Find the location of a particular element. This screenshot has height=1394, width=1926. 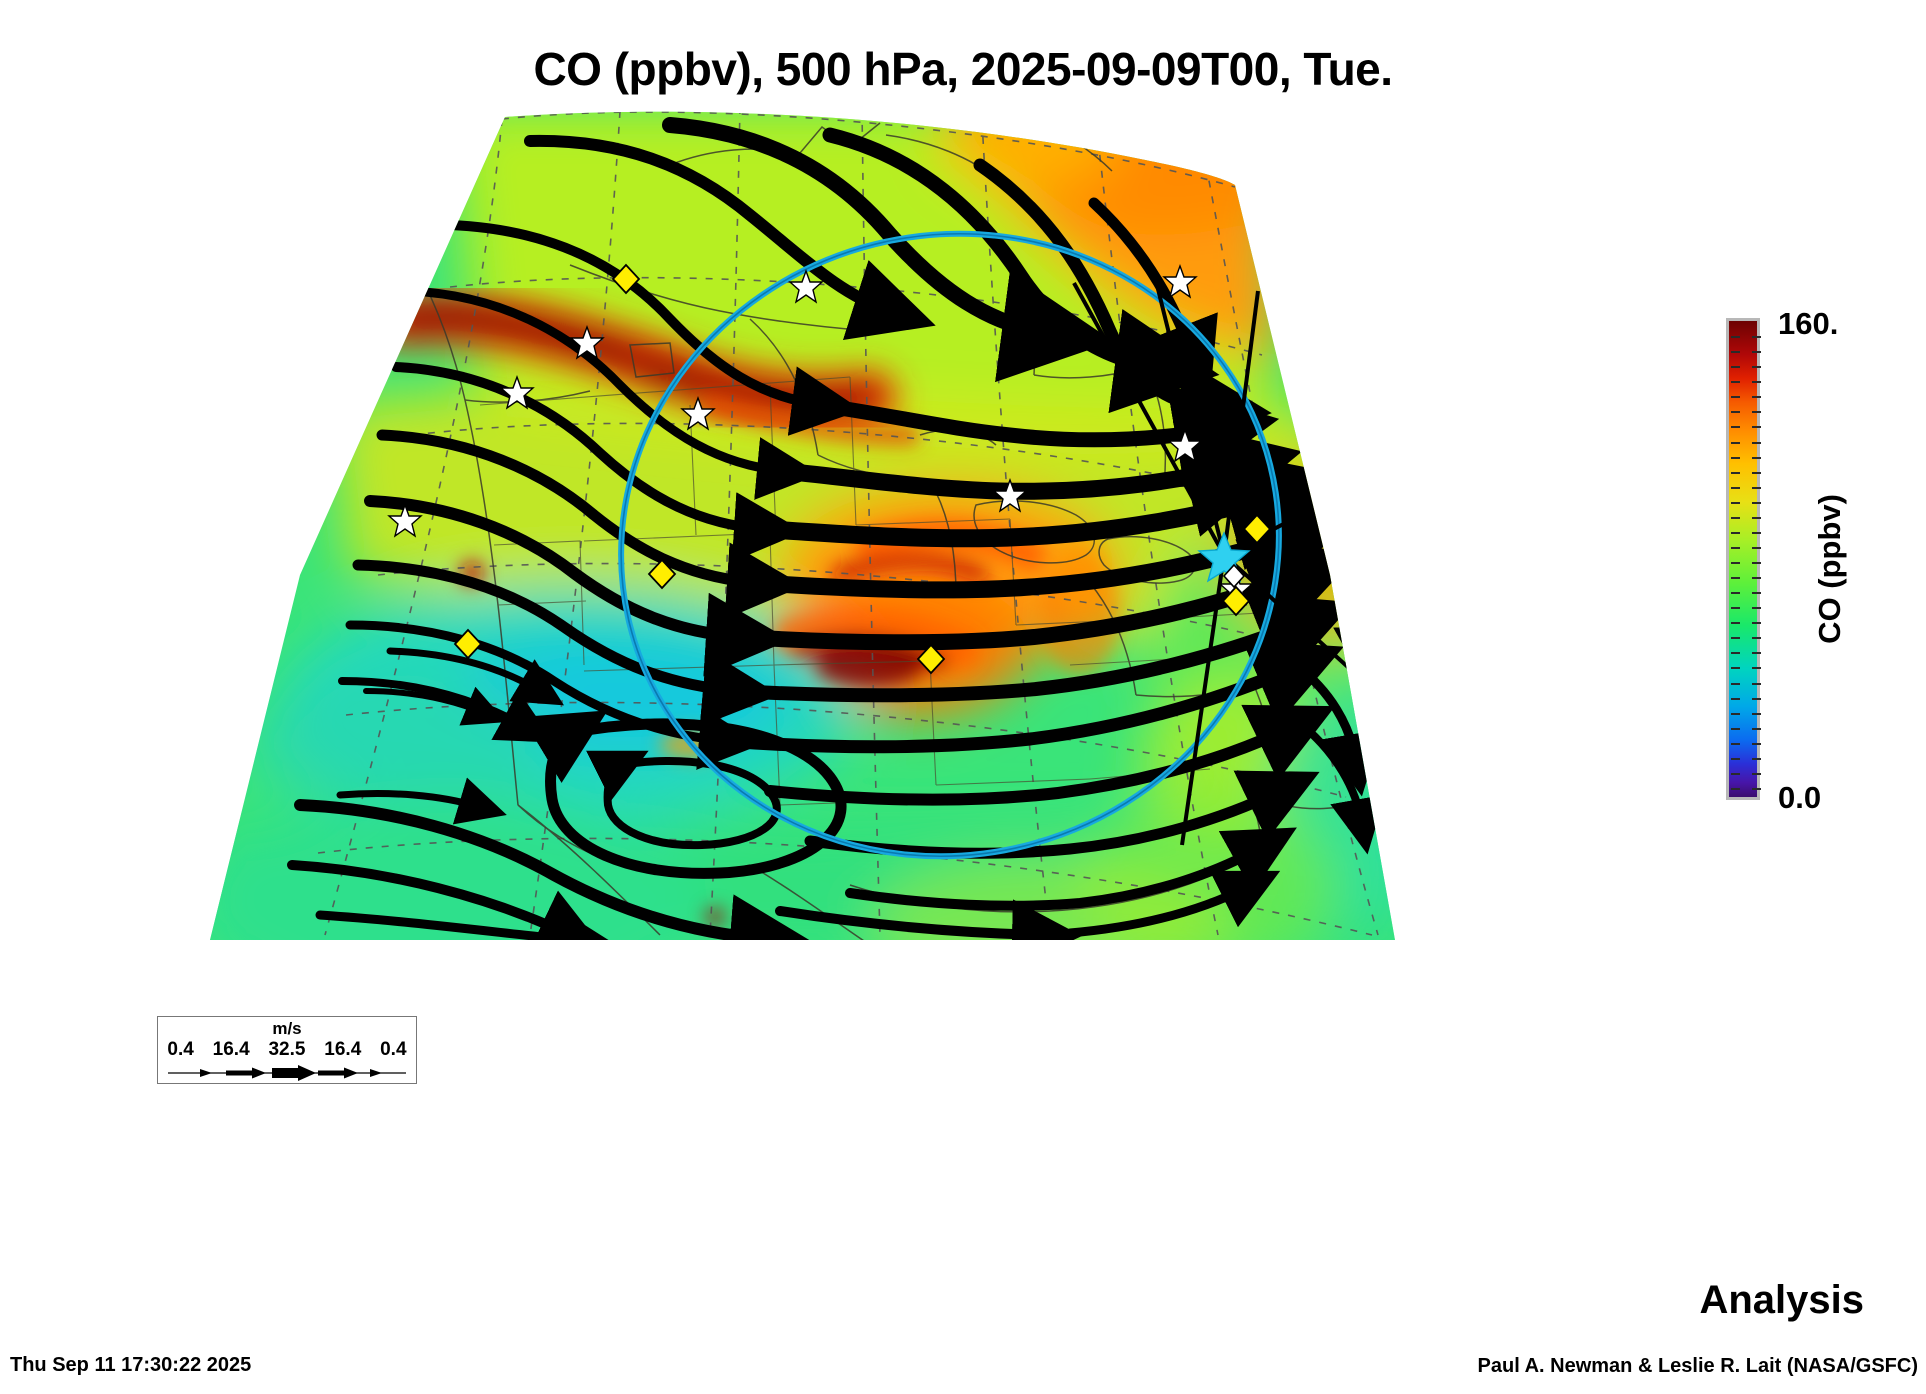

wind-speed-legend: m/s 0.4 16.4 32.5 16.4 0.4 is located at coordinates (287, 1050).